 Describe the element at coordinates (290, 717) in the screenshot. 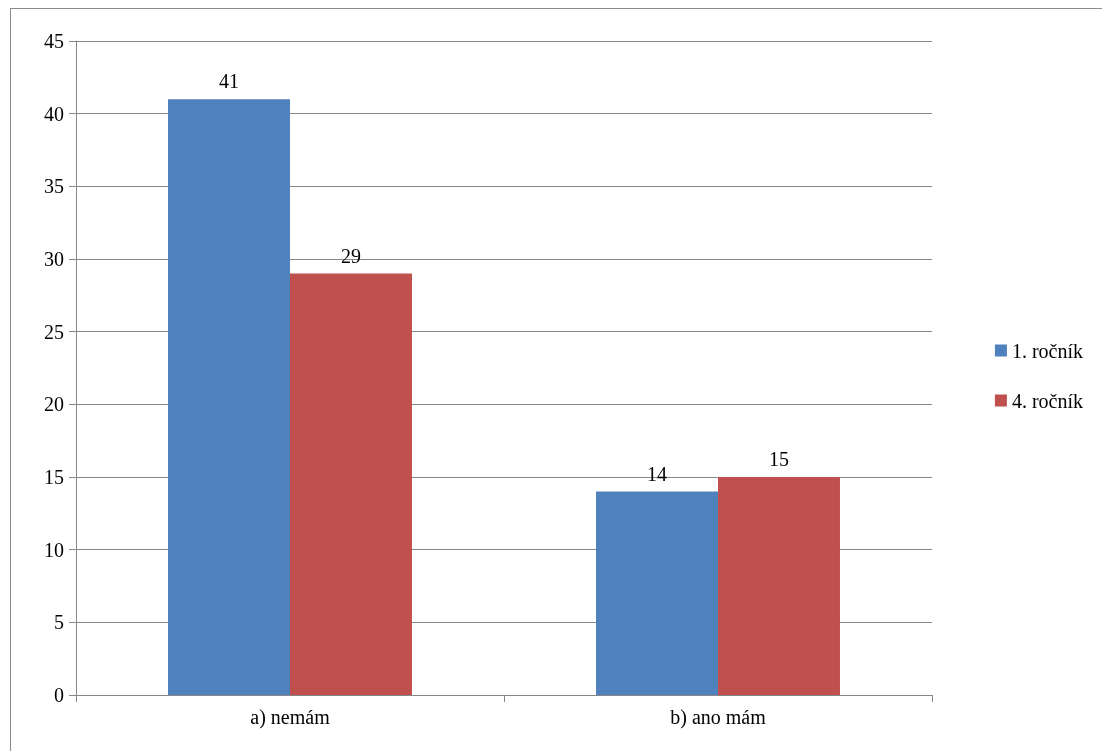

I see `x-tick-label: a) nemám` at that location.